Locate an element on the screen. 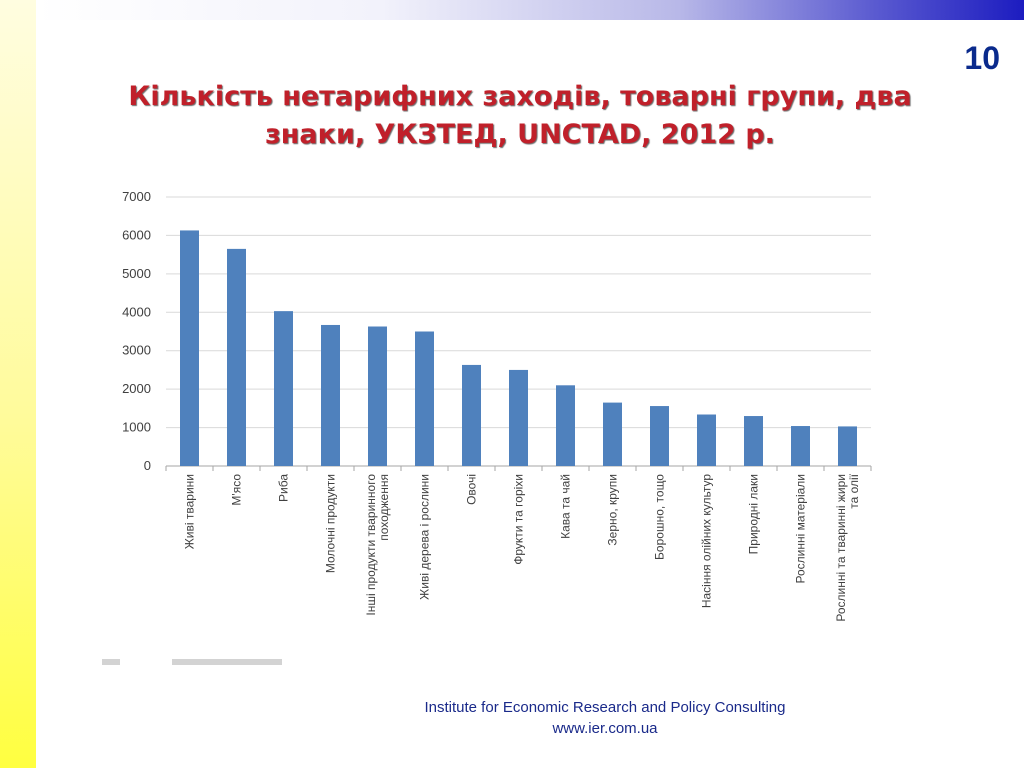  y-tick-label: 2000 is located at coordinates (136, 388).